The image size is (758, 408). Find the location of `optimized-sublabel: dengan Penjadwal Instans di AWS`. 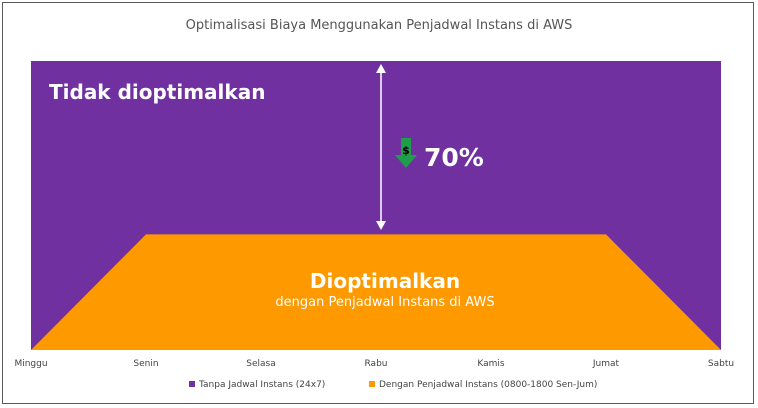

optimized-sublabel: dengan Penjadwal Instans di AWS is located at coordinates (384, 302).